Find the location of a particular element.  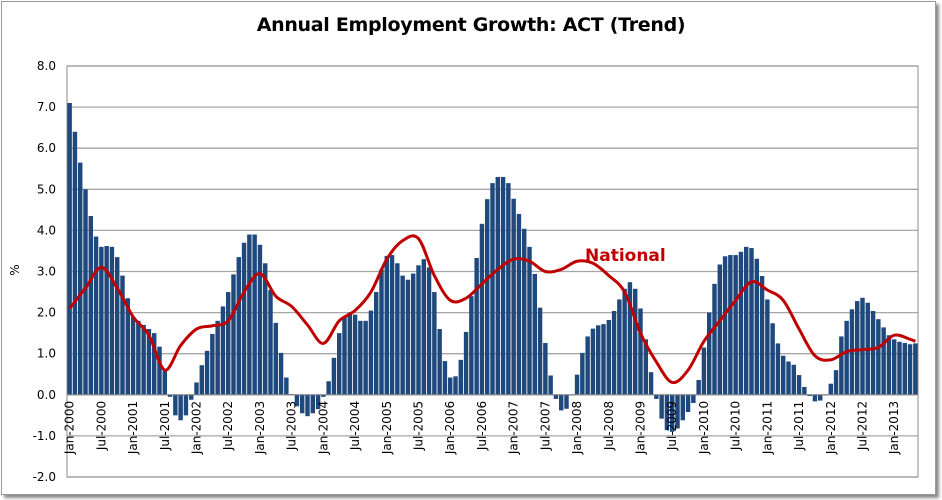

chart-title: Annual Employment Growth: ACT (Trend) is located at coordinates (471, 25).